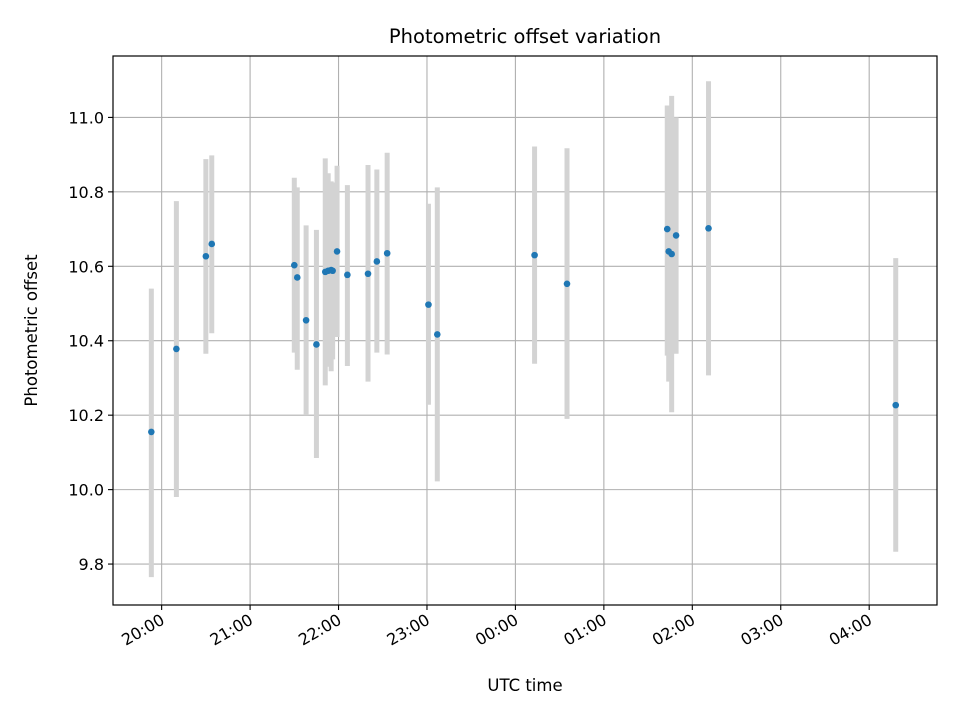 The height and width of the screenshot is (720, 960). What do you see at coordinates (86, 117) in the screenshot?
I see `y-tick-label: 11.0` at bounding box center [86, 117].